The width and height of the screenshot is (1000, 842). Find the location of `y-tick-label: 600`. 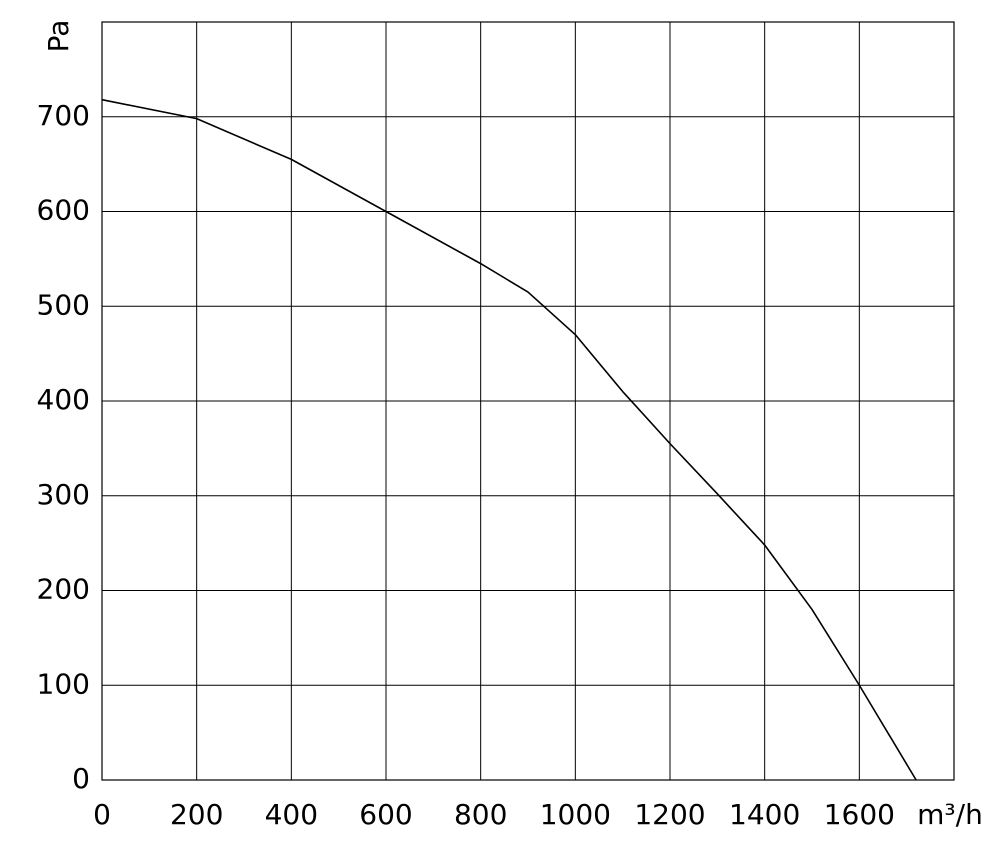

y-tick-label: 600 is located at coordinates (63, 210).